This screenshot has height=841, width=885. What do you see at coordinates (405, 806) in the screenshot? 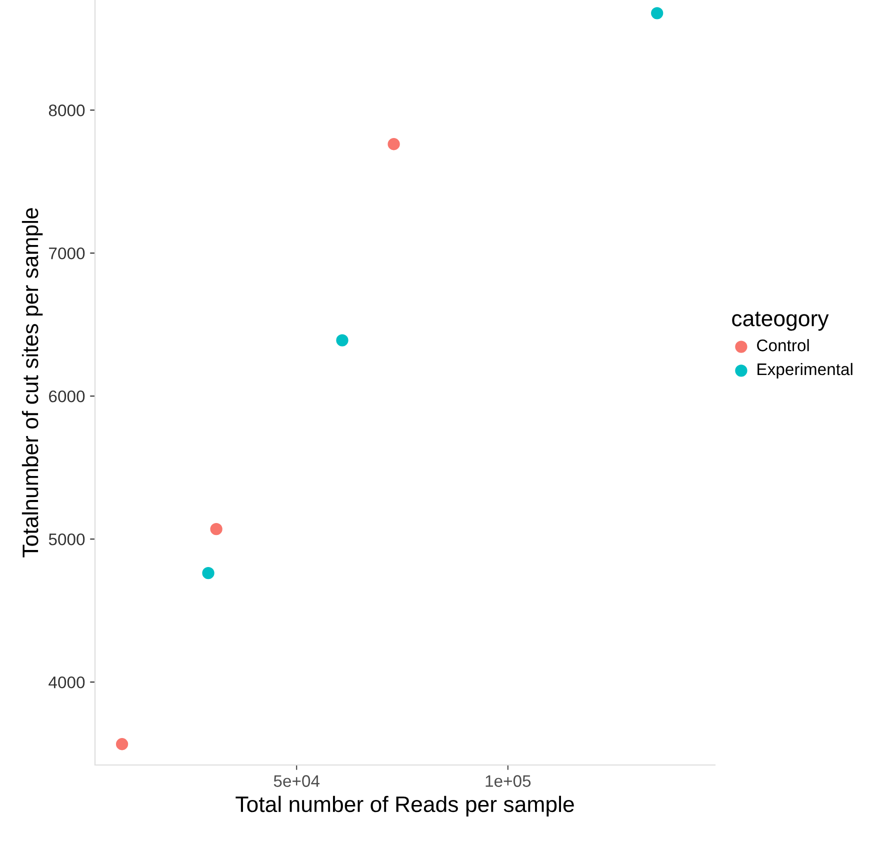
I see `x-axis-title: Total number of Reads per sample` at bounding box center [405, 806].